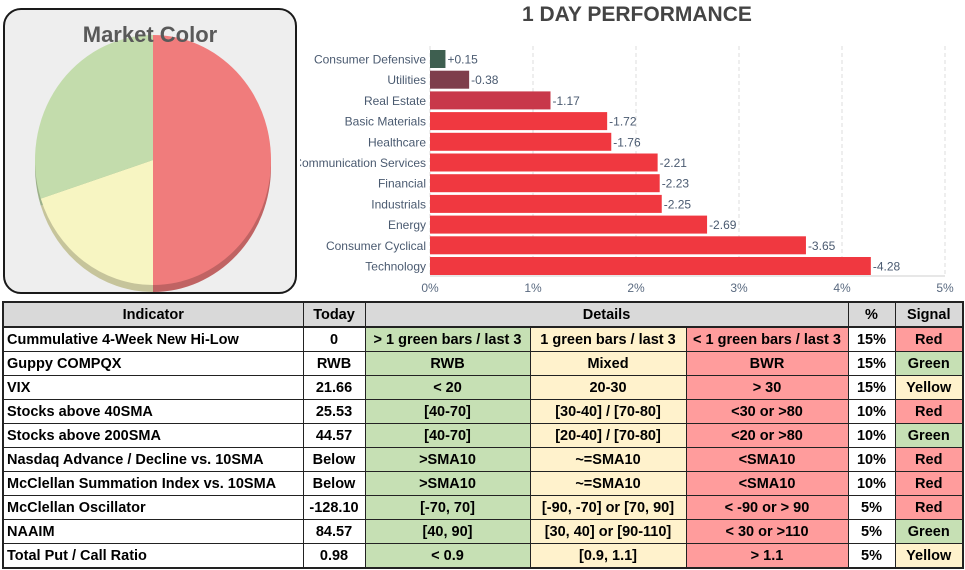  Describe the element at coordinates (871, 363) in the screenshot. I see `cell-weight: 15%` at that location.